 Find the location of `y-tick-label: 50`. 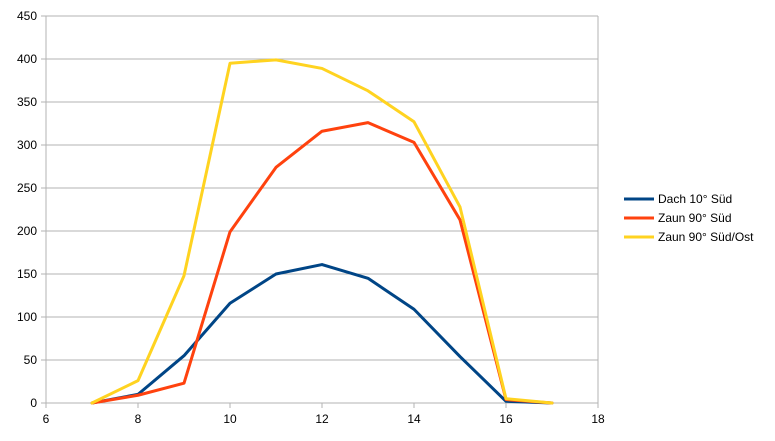

y-tick-label: 50 is located at coordinates (31, 360).